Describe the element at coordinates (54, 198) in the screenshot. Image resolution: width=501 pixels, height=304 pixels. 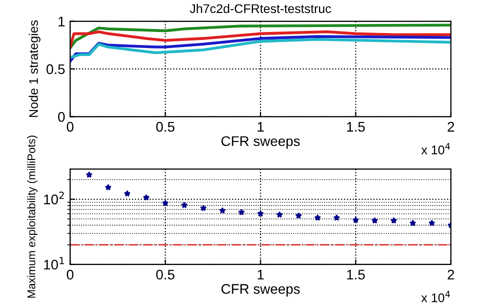
I see `y-tick-label: 10$^{2}$` at that location.